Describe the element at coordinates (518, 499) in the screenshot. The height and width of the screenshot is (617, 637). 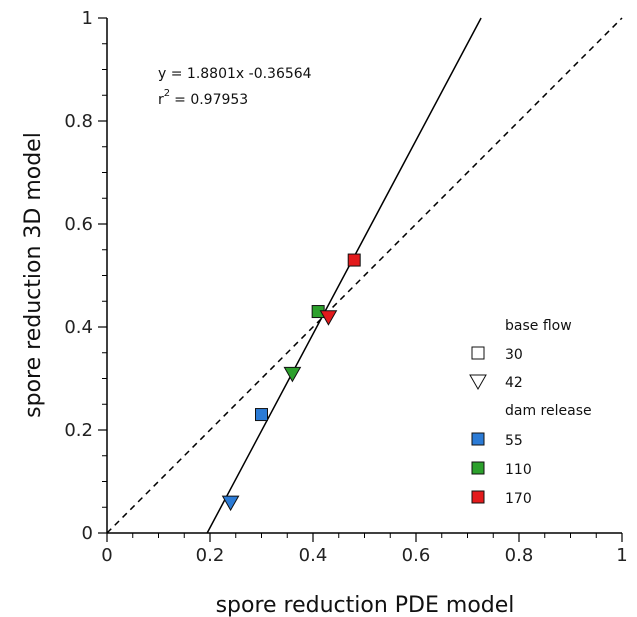
I see `legend-color-label-170: 170` at that location.